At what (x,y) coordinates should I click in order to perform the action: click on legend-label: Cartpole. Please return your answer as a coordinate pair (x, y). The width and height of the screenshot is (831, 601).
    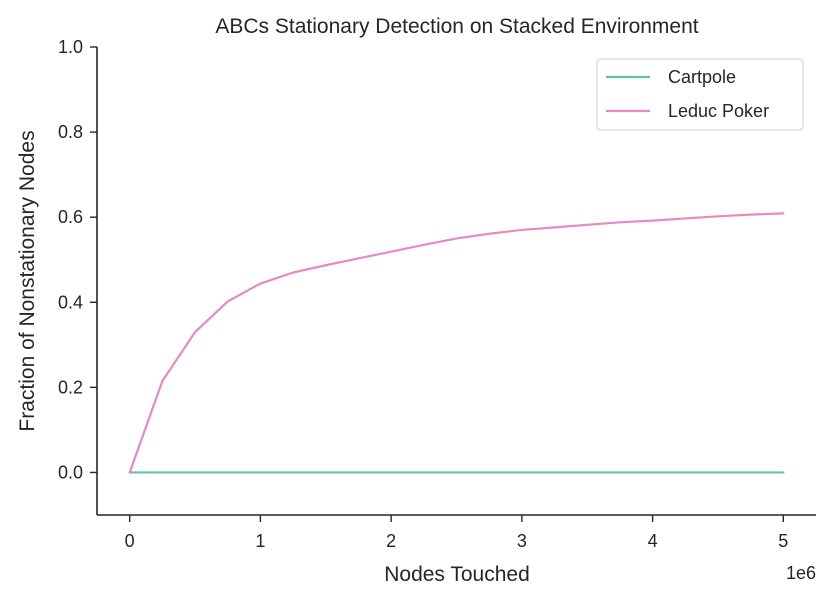
    Looking at the image, I should click on (702, 77).